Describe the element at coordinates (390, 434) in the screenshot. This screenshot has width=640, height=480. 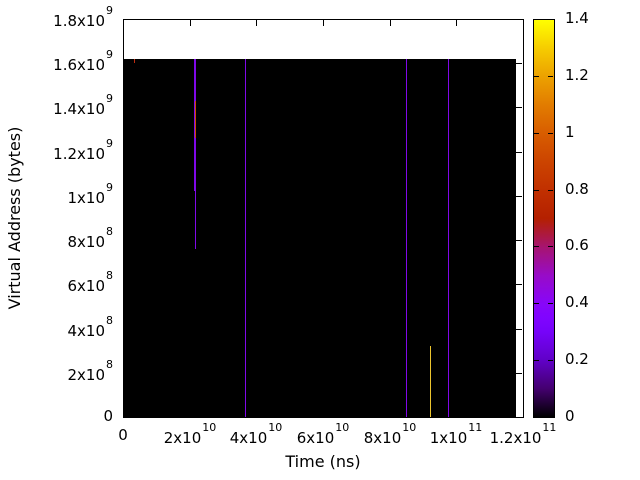
I see `x-axis-tick-label: 8x10¹⁰` at that location.